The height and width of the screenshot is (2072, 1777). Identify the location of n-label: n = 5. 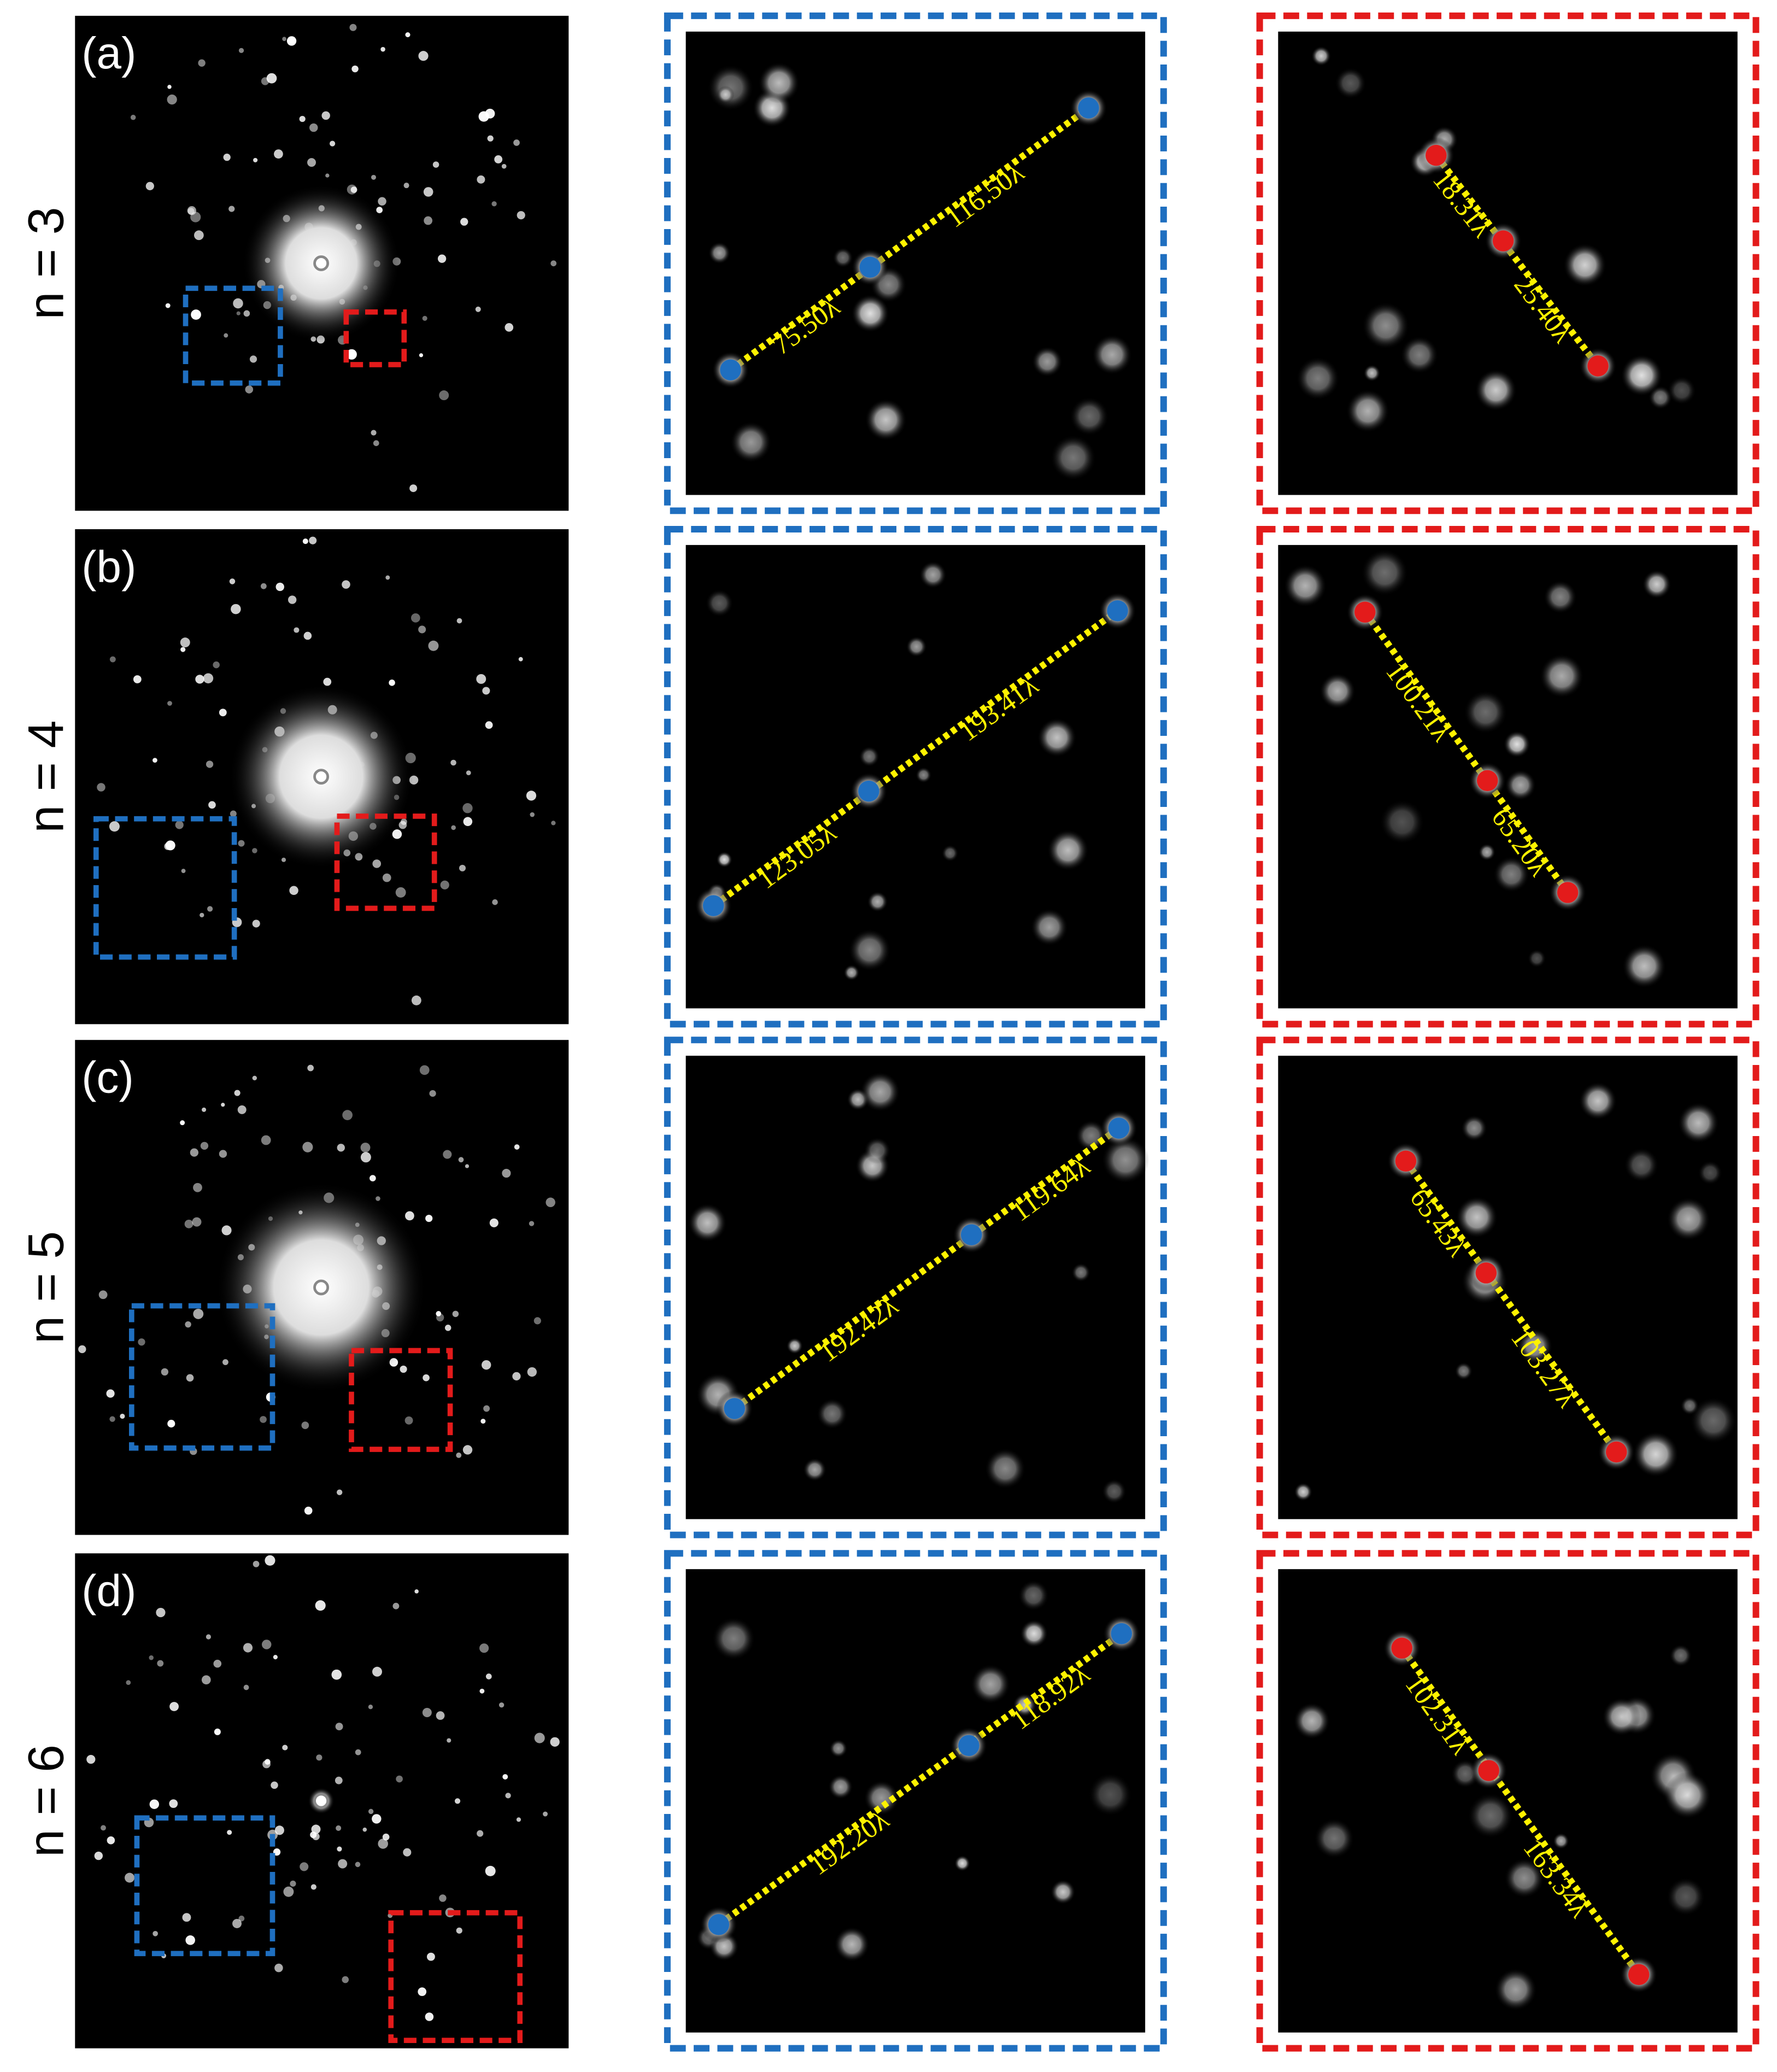
(46, 1287).